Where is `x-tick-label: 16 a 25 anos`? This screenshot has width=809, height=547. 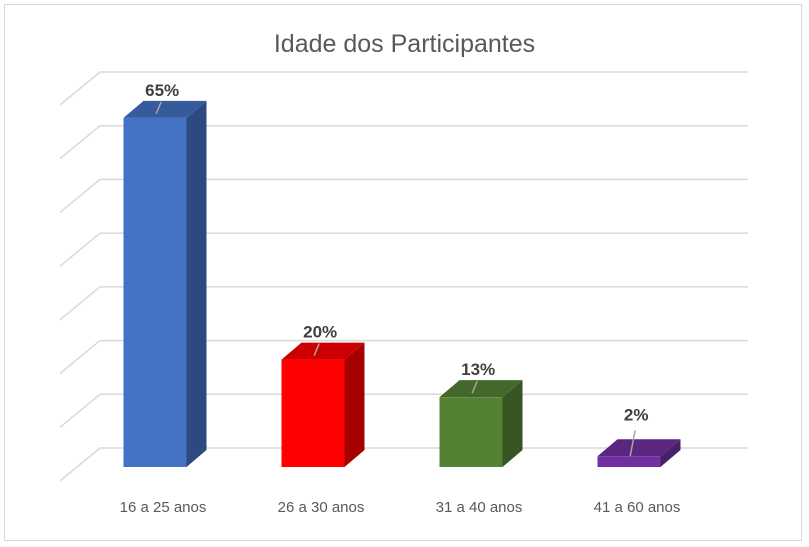
x-tick-label: 16 a 25 anos is located at coordinates (163, 507).